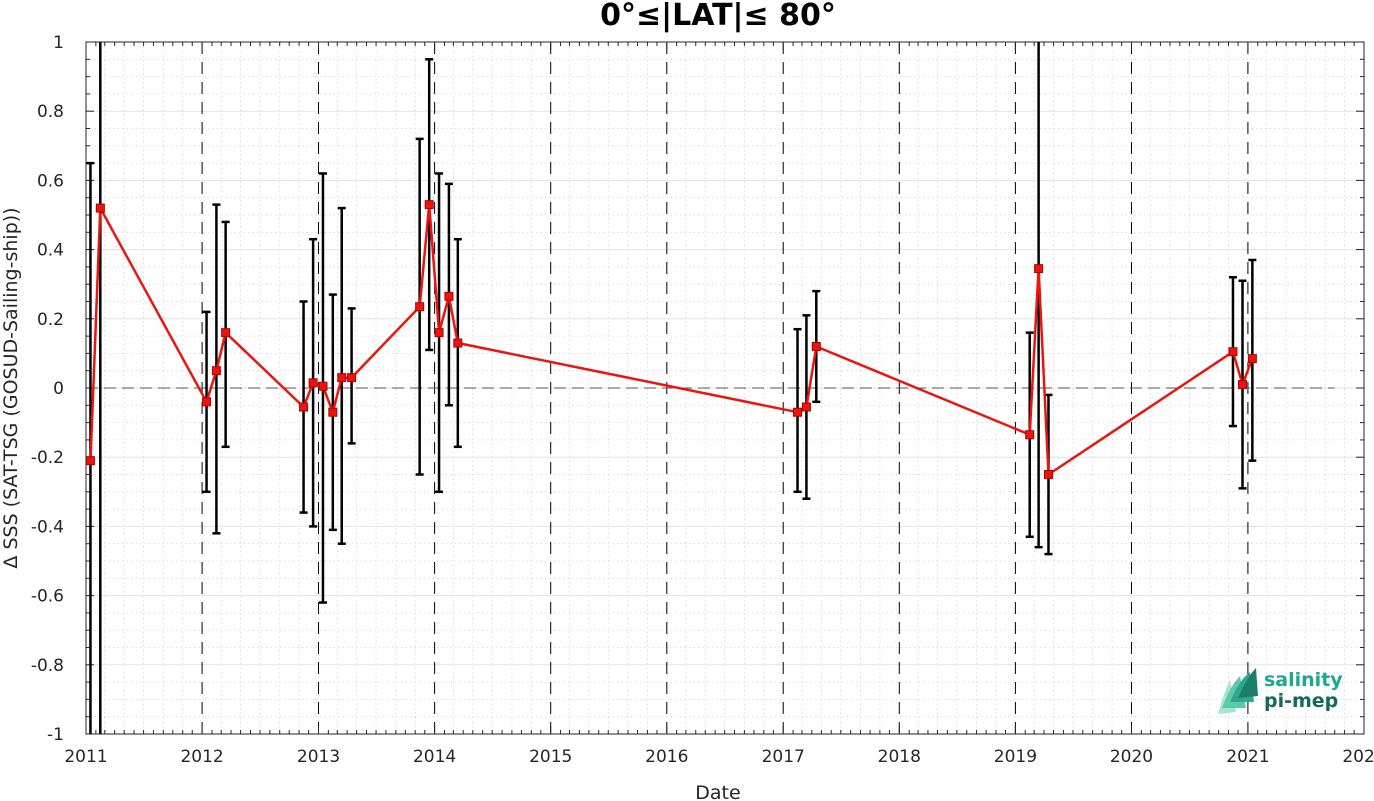  Describe the element at coordinates (718, 16) in the screenshot. I see `chart-title: 0°≤|LAT|≤ 80°` at that location.